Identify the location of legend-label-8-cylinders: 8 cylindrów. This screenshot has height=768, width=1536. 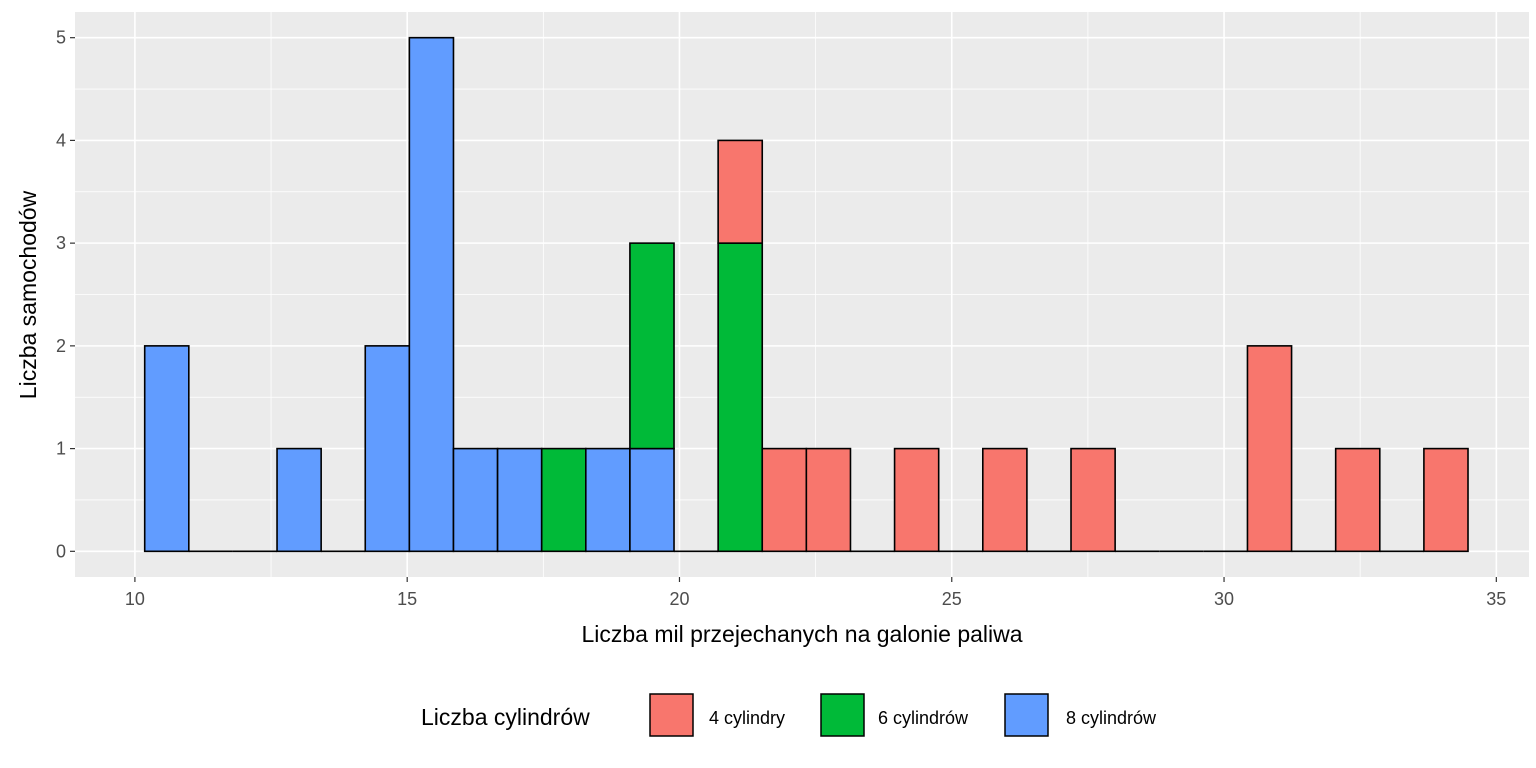
(1111, 718).